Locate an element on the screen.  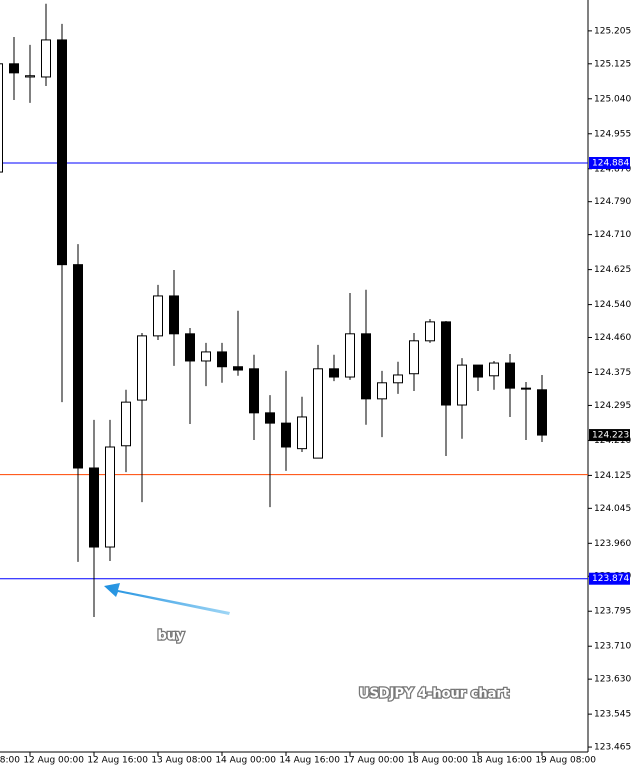
current-price-label: 124.223 is located at coordinates (610, 436).